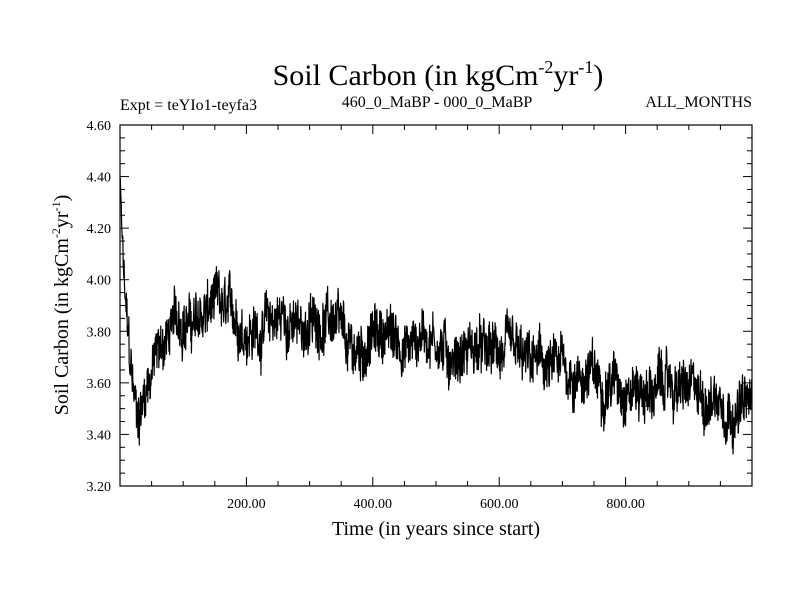 The height and width of the screenshot is (600, 800). What do you see at coordinates (436, 529) in the screenshot?
I see `x-axis-label: Time (in years since start)` at bounding box center [436, 529].